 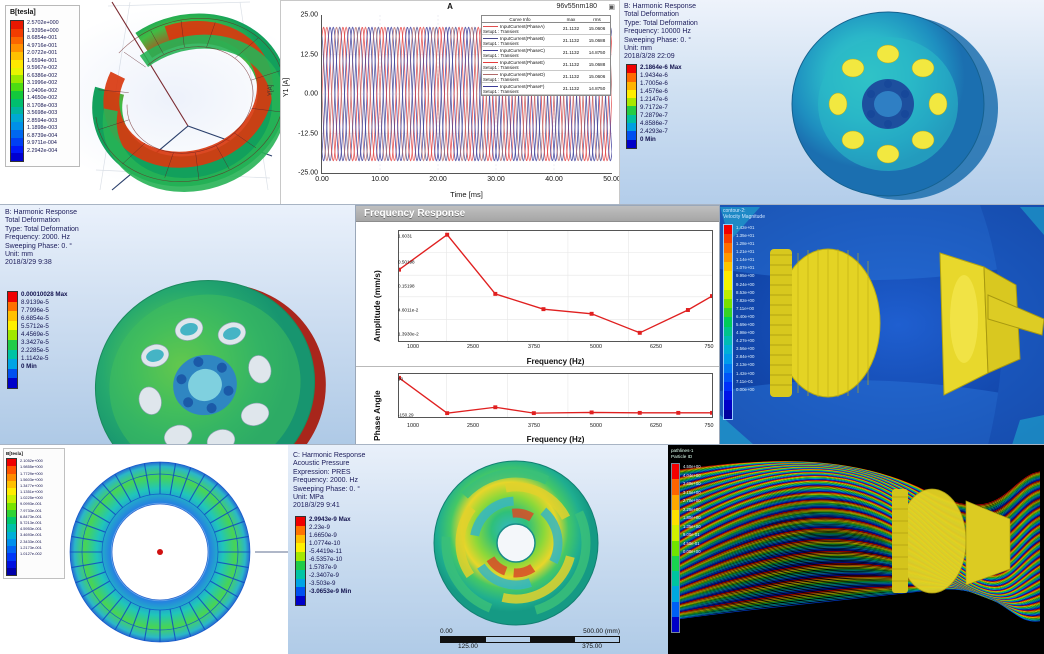 I want to click on legend-rms-cell: 15.0606, so click(x=597, y=28).